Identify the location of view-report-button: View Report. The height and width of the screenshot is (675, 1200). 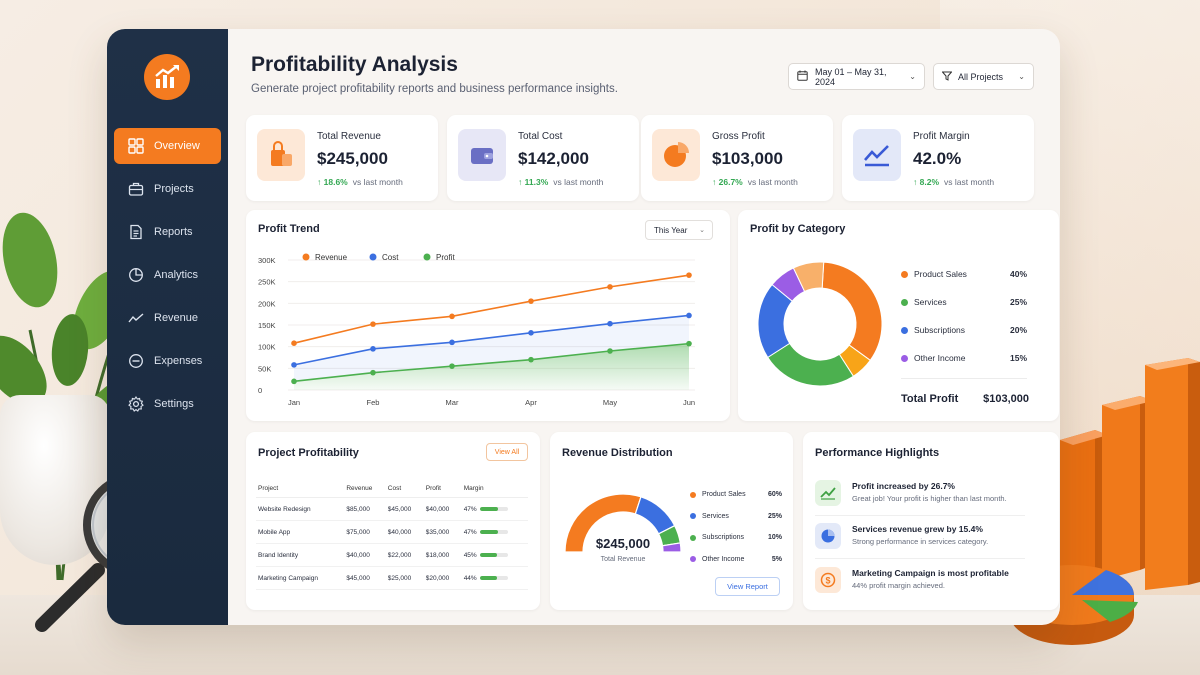
(747, 586).